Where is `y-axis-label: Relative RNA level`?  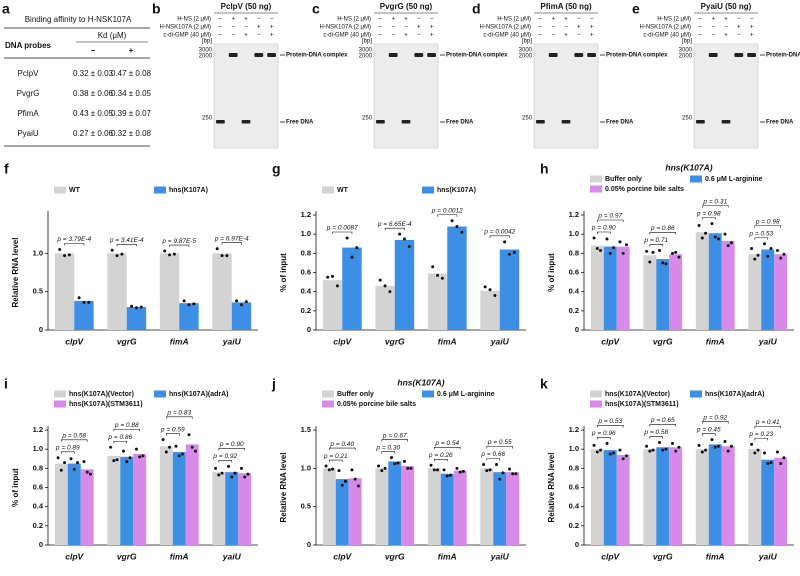
y-axis-label: Relative RNA level is located at coordinates (551, 488).